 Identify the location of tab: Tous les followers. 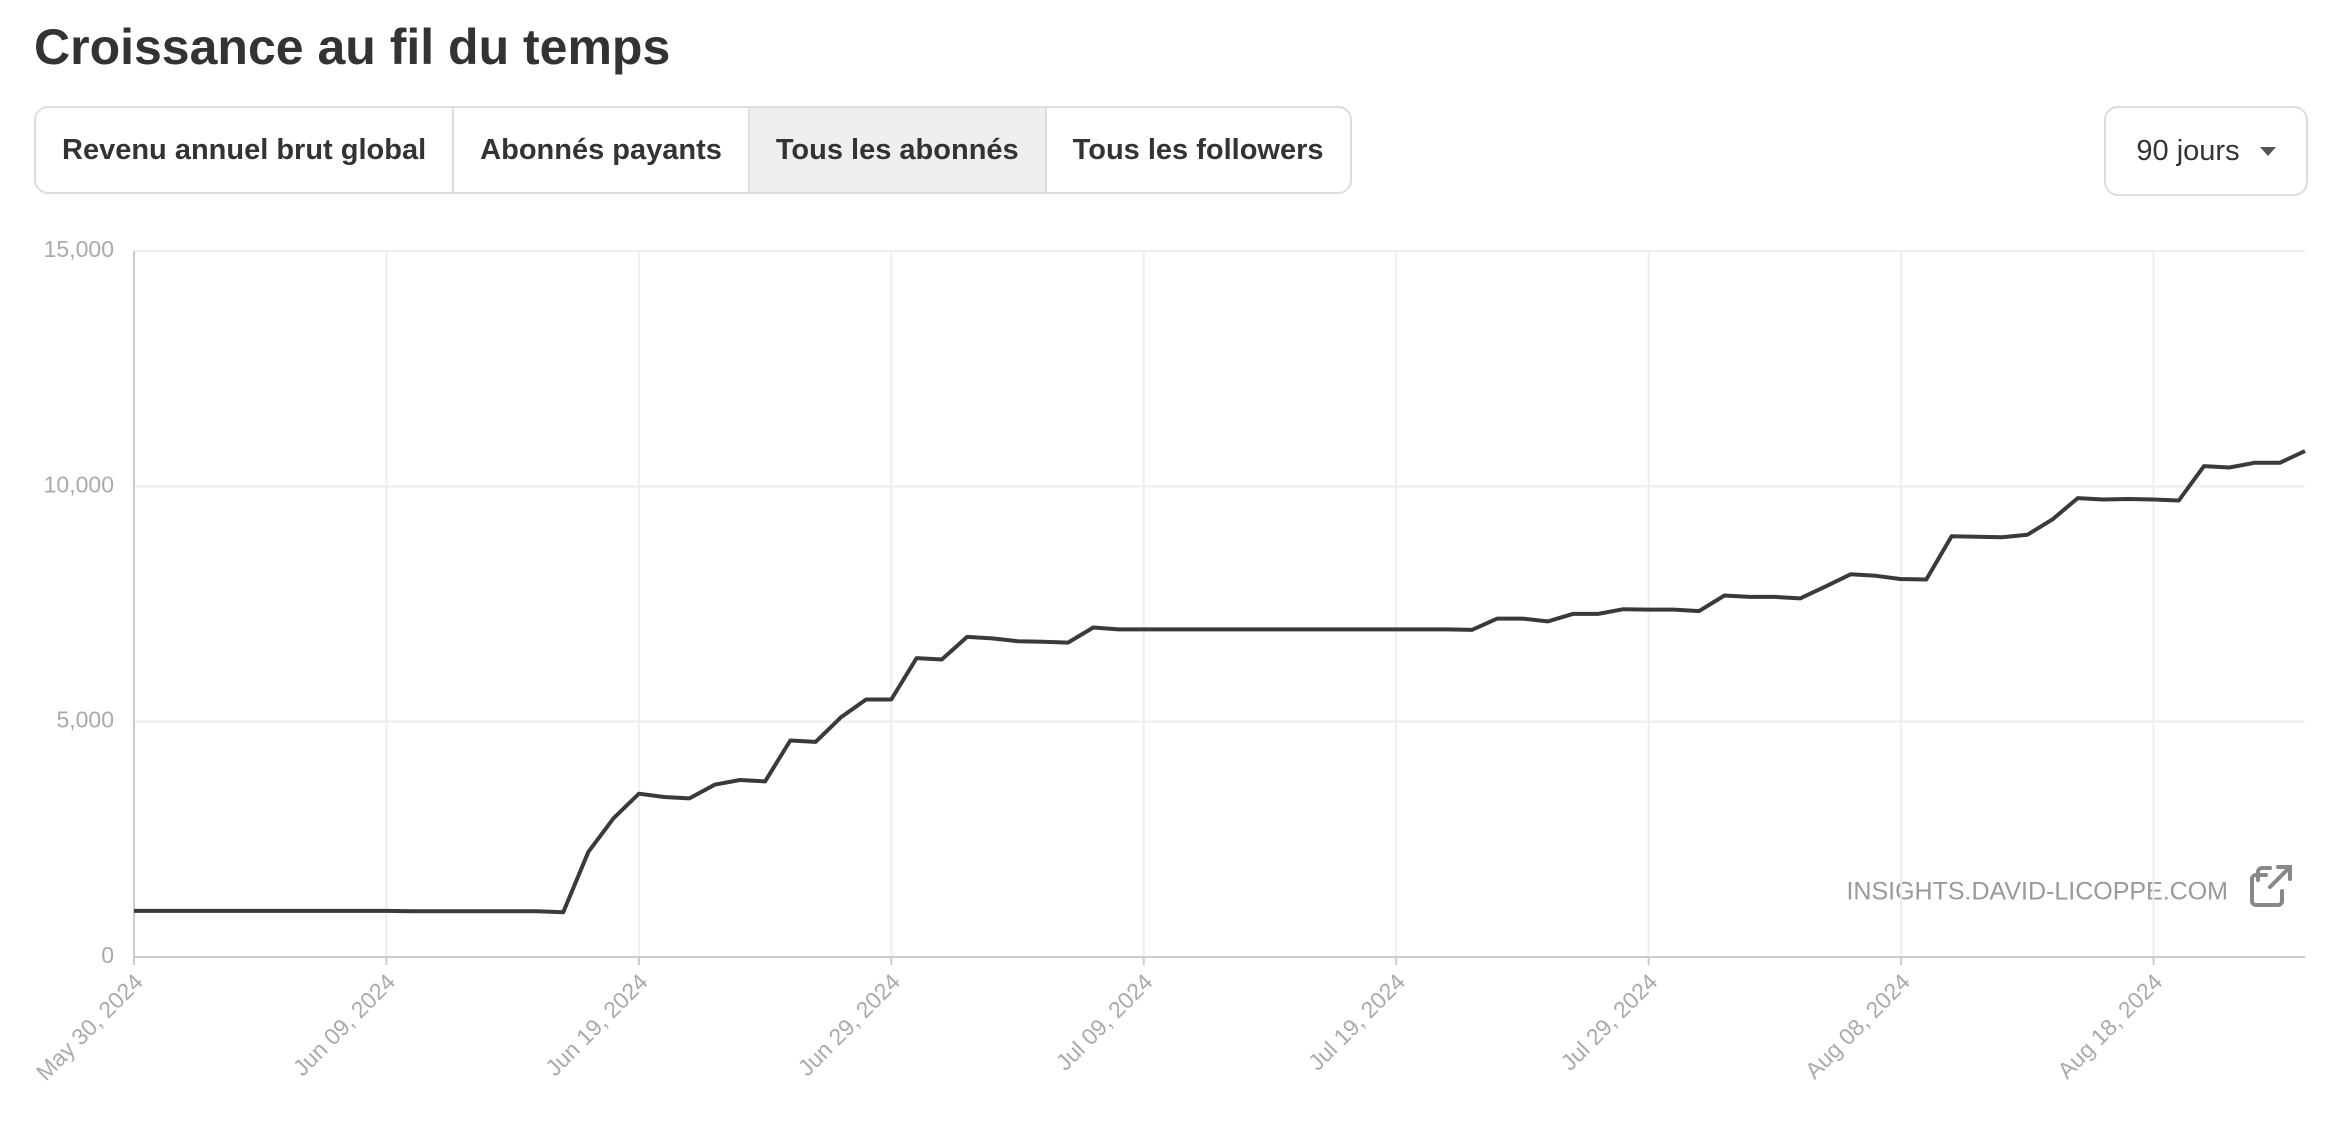
(1198, 149).